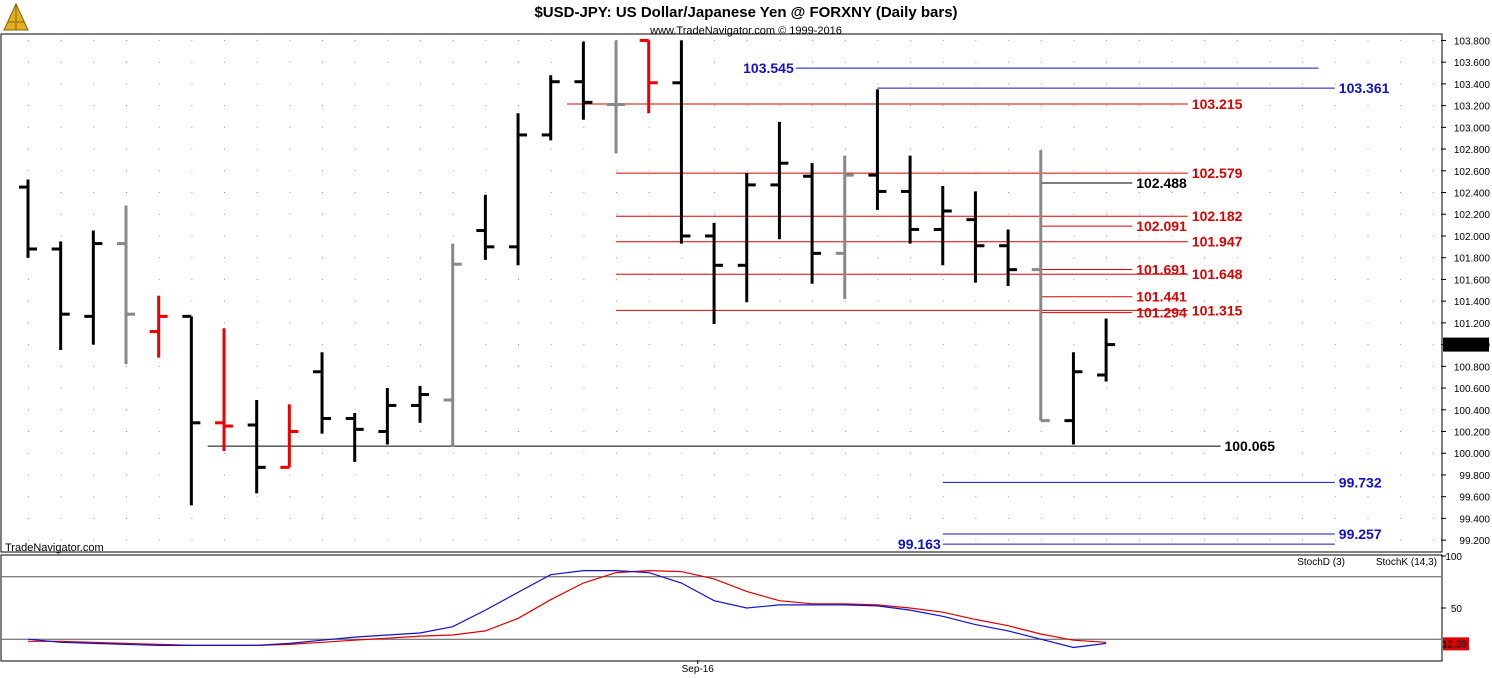 Image resolution: width=1492 pixels, height=678 pixels. Describe the element at coordinates (1472, 107) in the screenshot. I see `y-tick-label: 103.200` at that location.